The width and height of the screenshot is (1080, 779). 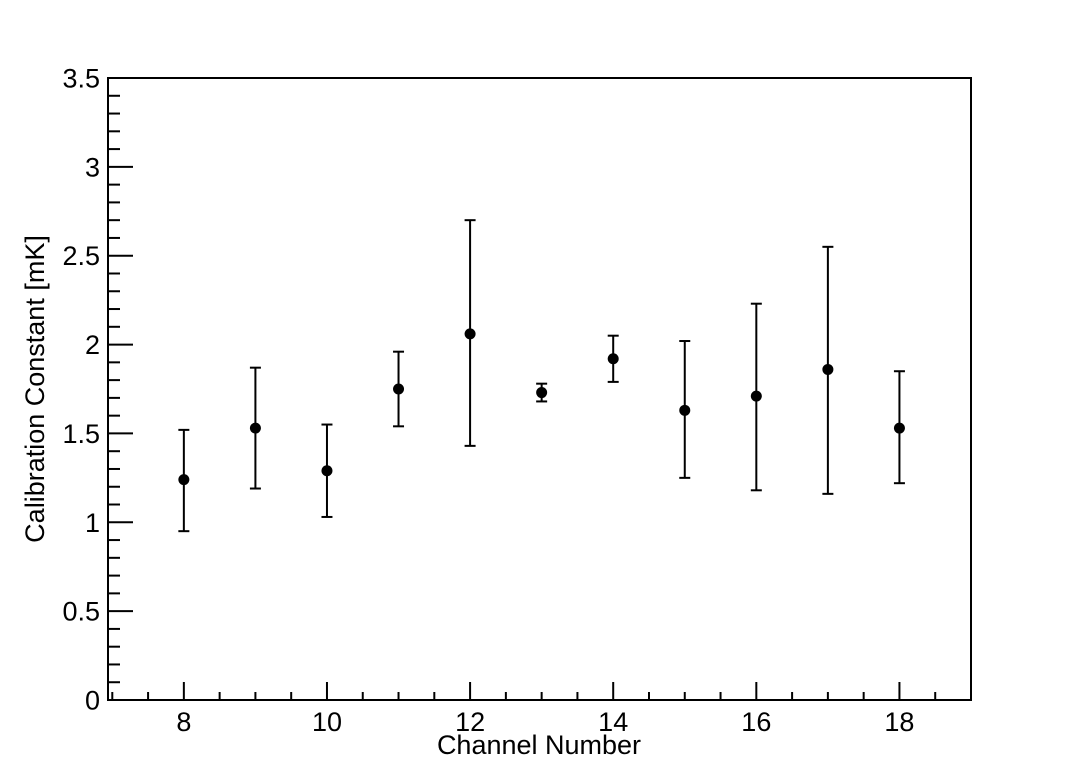 What do you see at coordinates (81, 612) in the screenshot?
I see `y-axis-tick-label: 0.5` at bounding box center [81, 612].